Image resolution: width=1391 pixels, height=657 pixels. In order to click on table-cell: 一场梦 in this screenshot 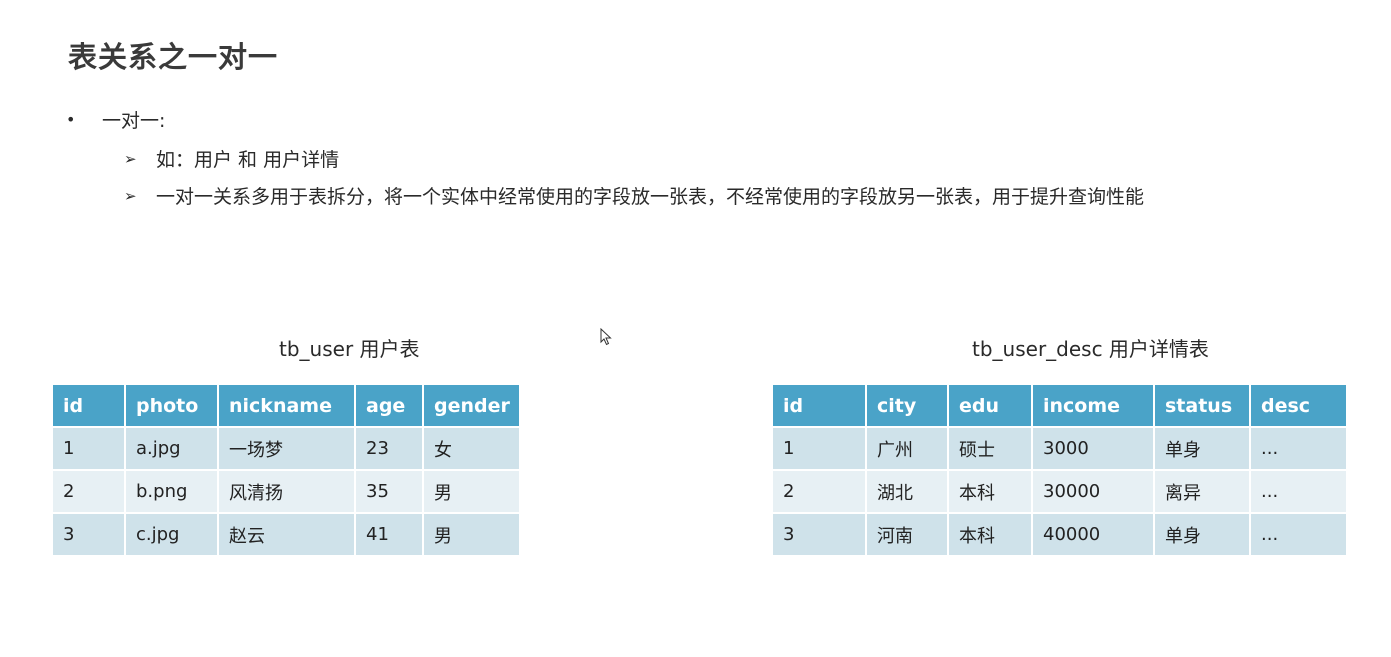, I will do `click(287, 449)`.